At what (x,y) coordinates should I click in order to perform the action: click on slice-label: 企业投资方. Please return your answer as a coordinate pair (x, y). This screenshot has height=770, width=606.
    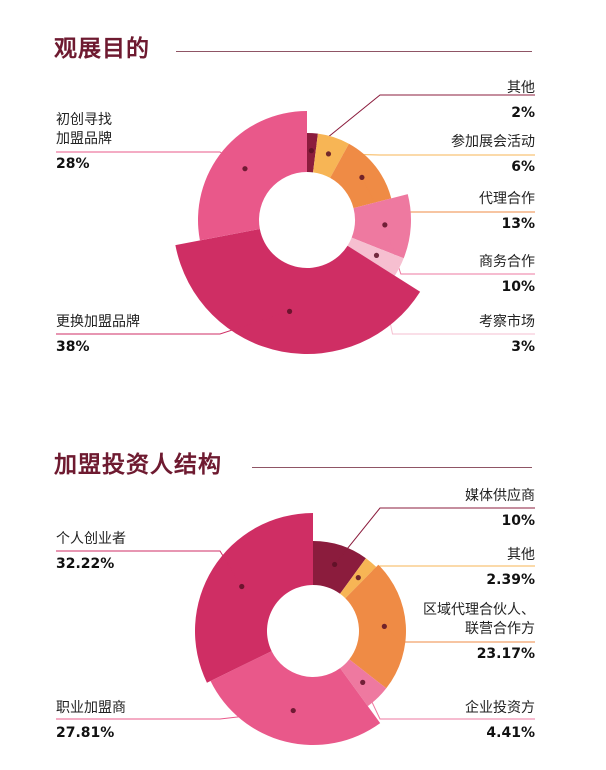
    Looking at the image, I should click on (500, 707).